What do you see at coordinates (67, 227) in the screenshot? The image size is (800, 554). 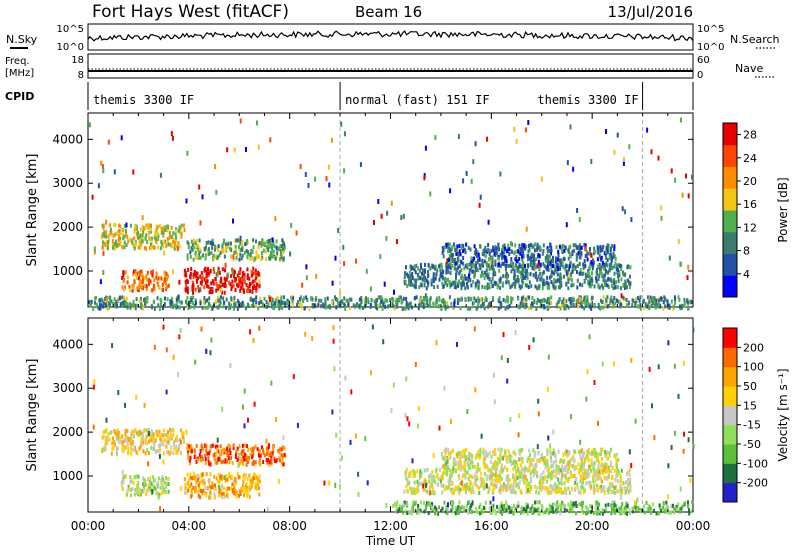 I see `y-tick-label: 2000` at bounding box center [67, 227].